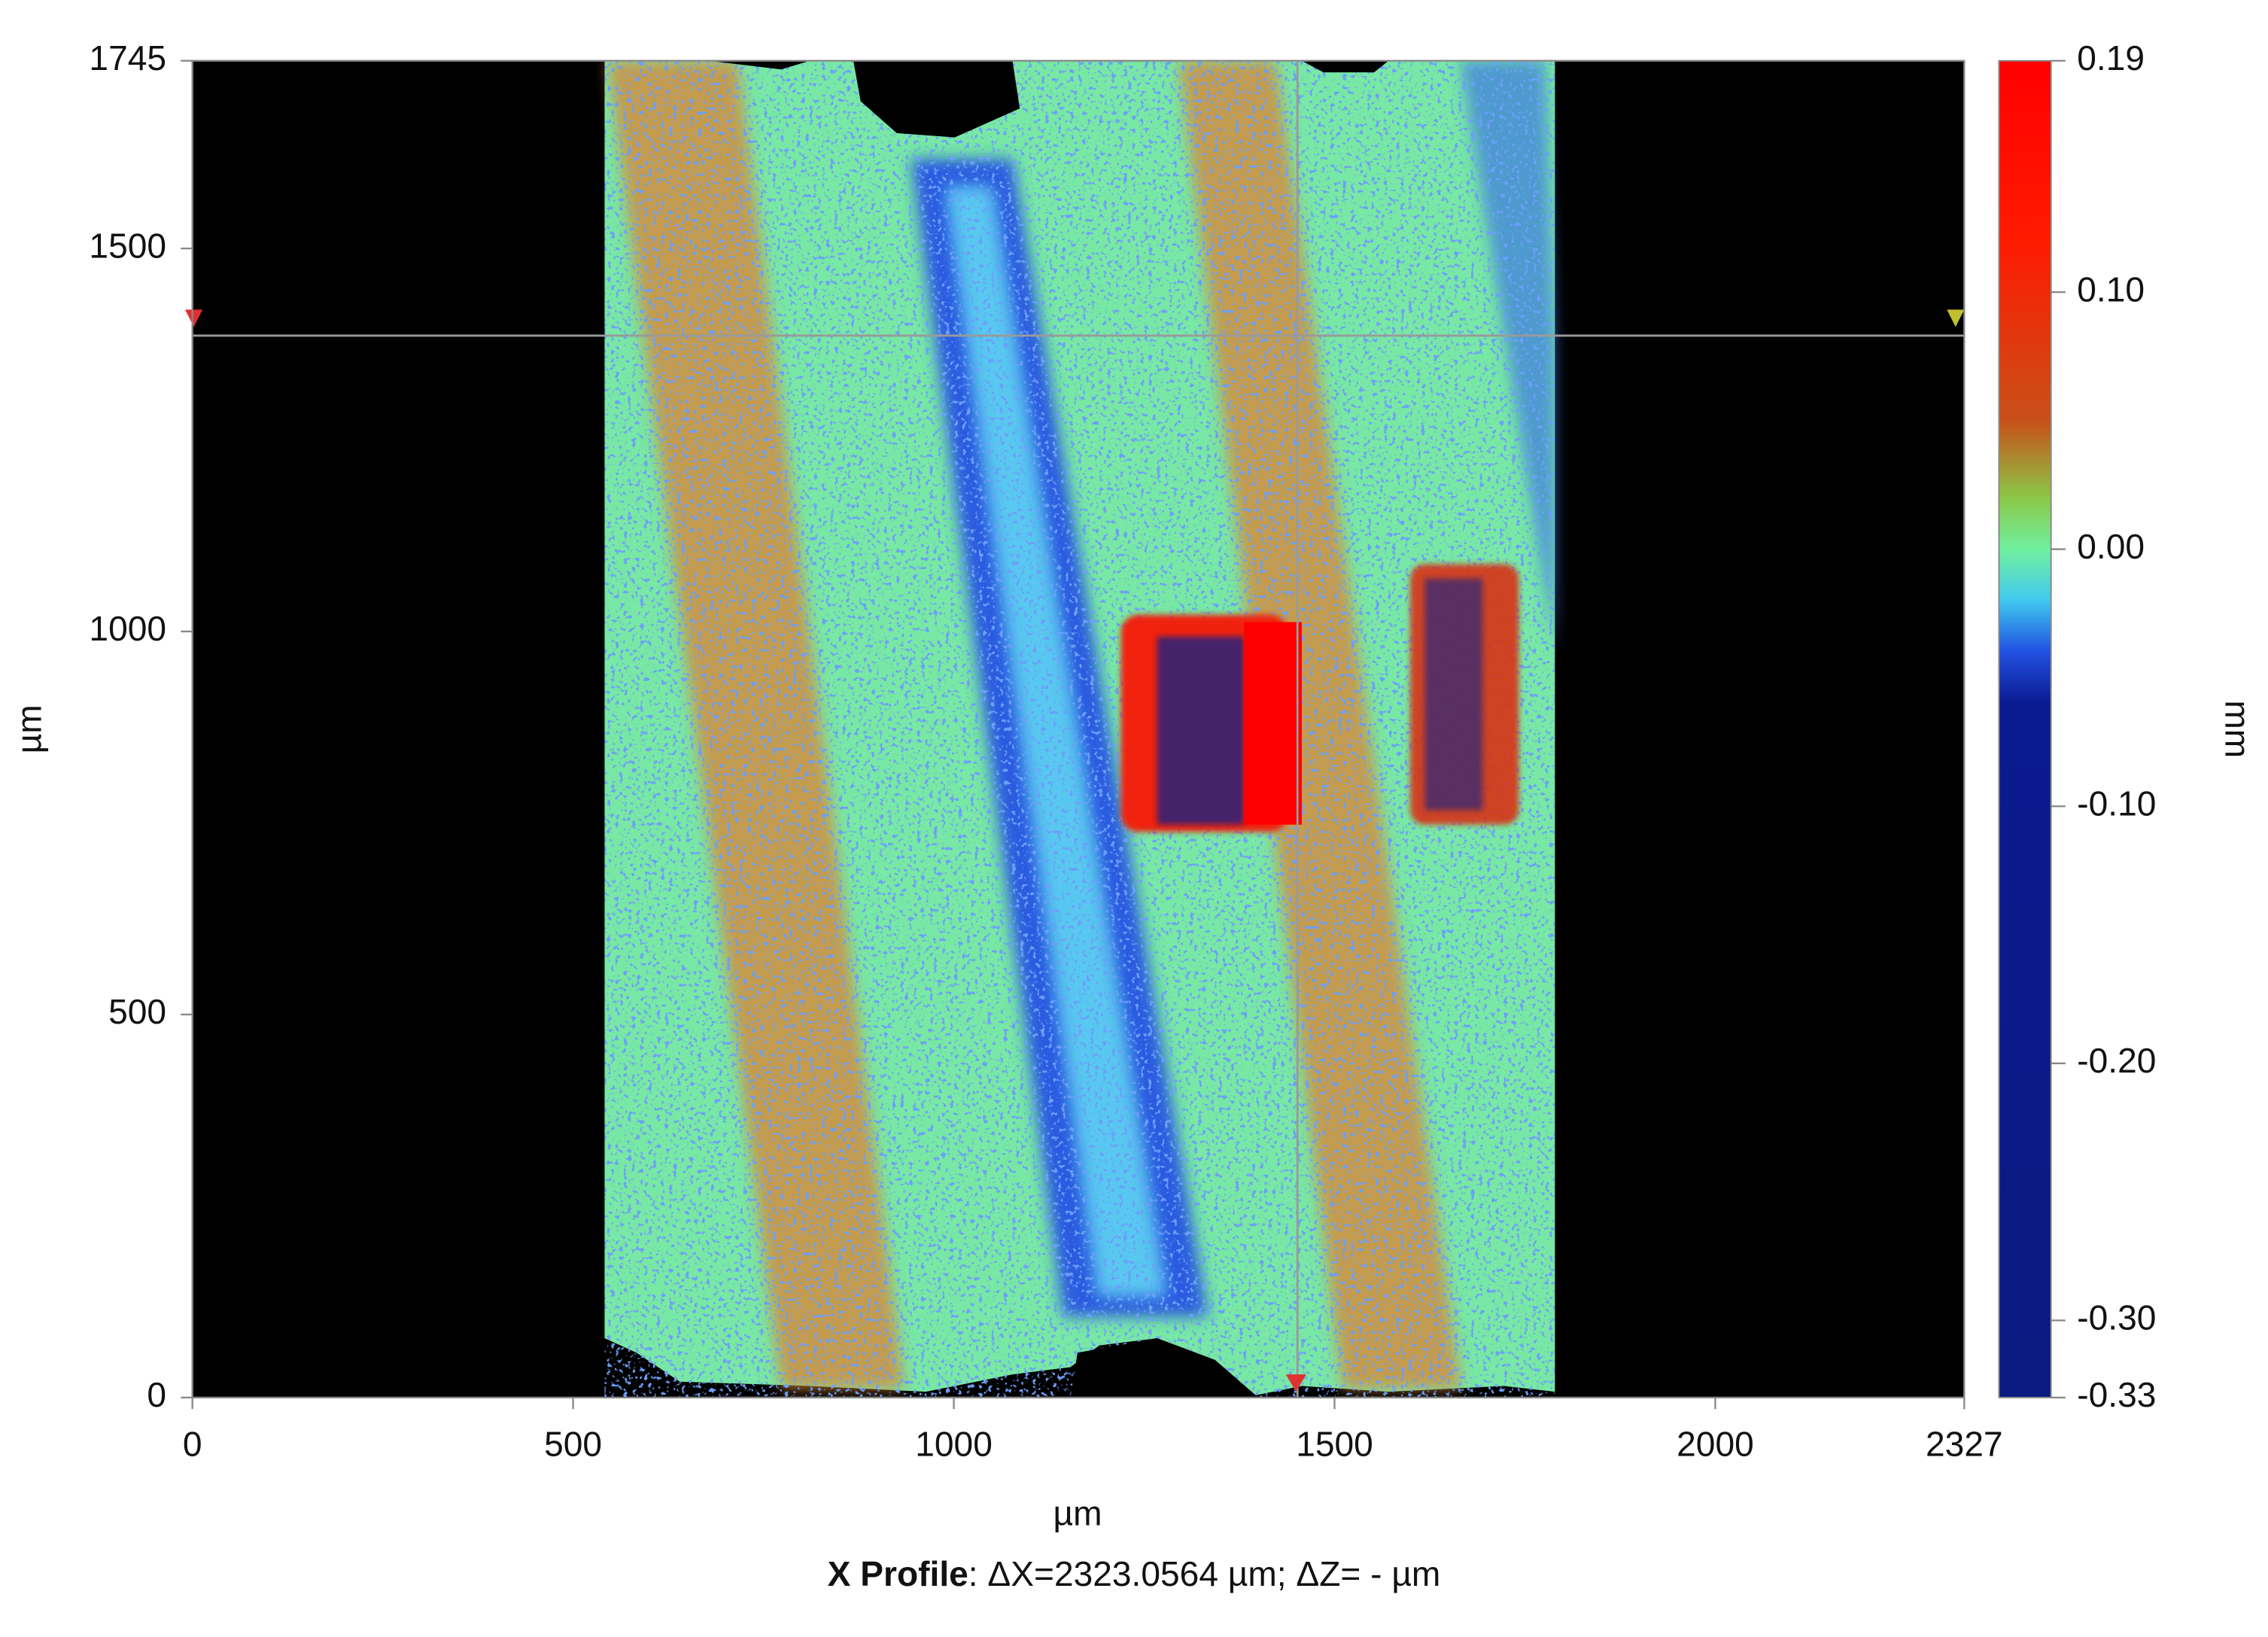 The height and width of the screenshot is (1637, 2268). Describe the element at coordinates (1078, 1514) in the screenshot. I see `x-axis-label: µm` at that location.